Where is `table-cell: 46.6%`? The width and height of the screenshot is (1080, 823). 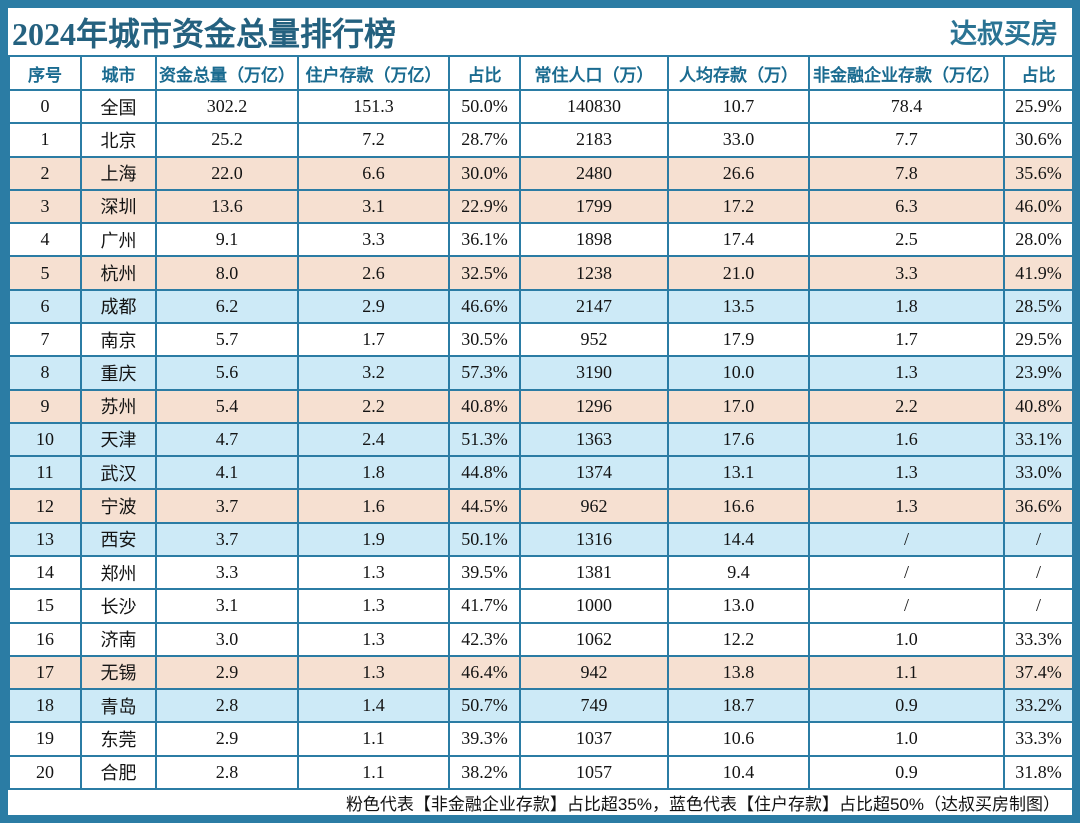 table-cell: 46.6% is located at coordinates (484, 306).